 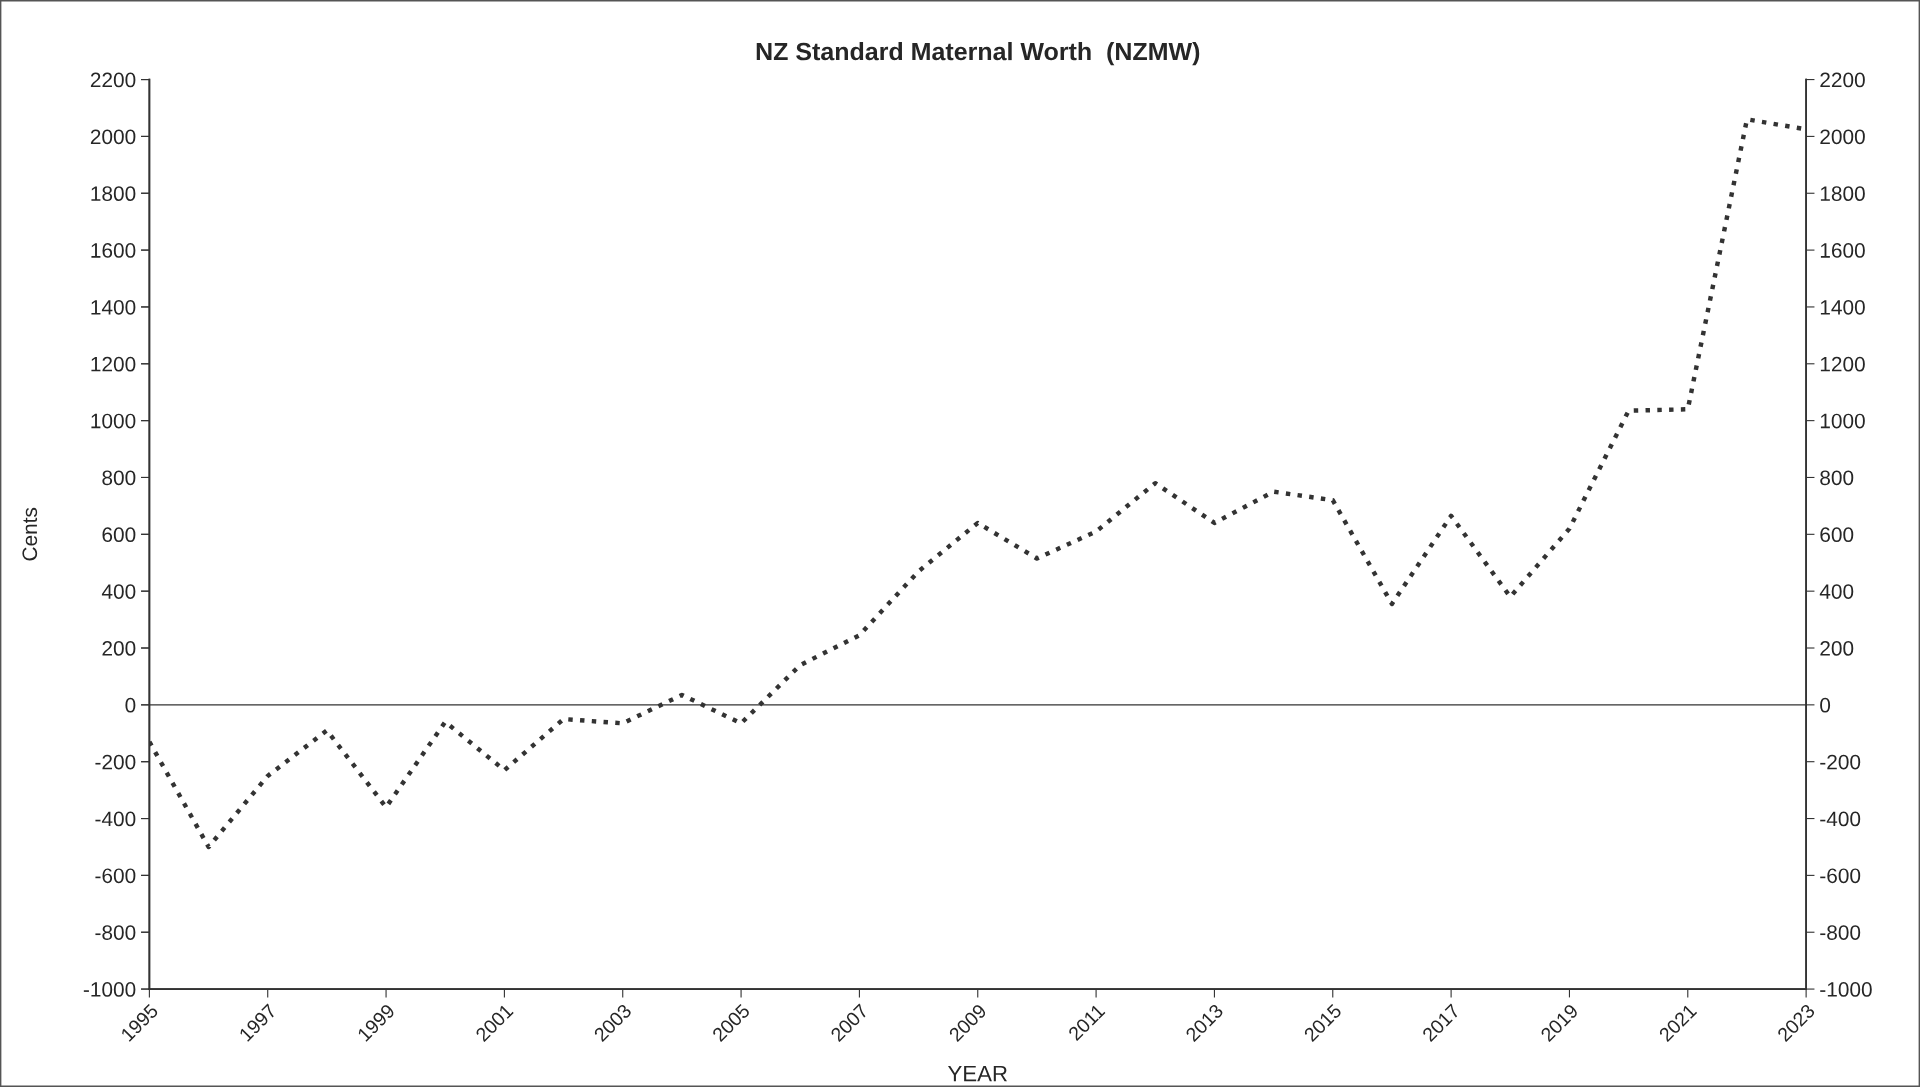 I want to click on y-tick-label: -600, so click(x=115, y=876).